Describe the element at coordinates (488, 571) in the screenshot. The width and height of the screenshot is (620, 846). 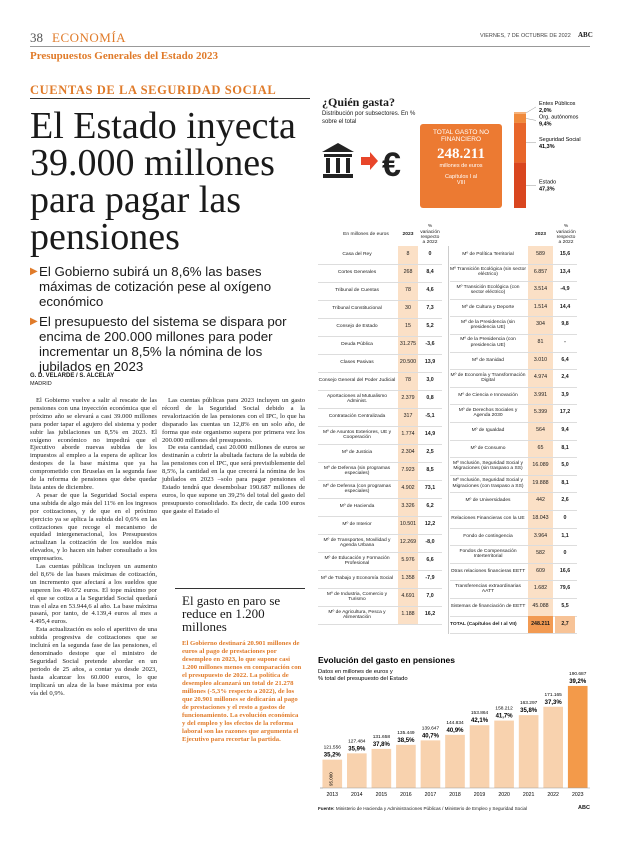
I see `row-label: Otras relaciones financieras EETT` at that location.